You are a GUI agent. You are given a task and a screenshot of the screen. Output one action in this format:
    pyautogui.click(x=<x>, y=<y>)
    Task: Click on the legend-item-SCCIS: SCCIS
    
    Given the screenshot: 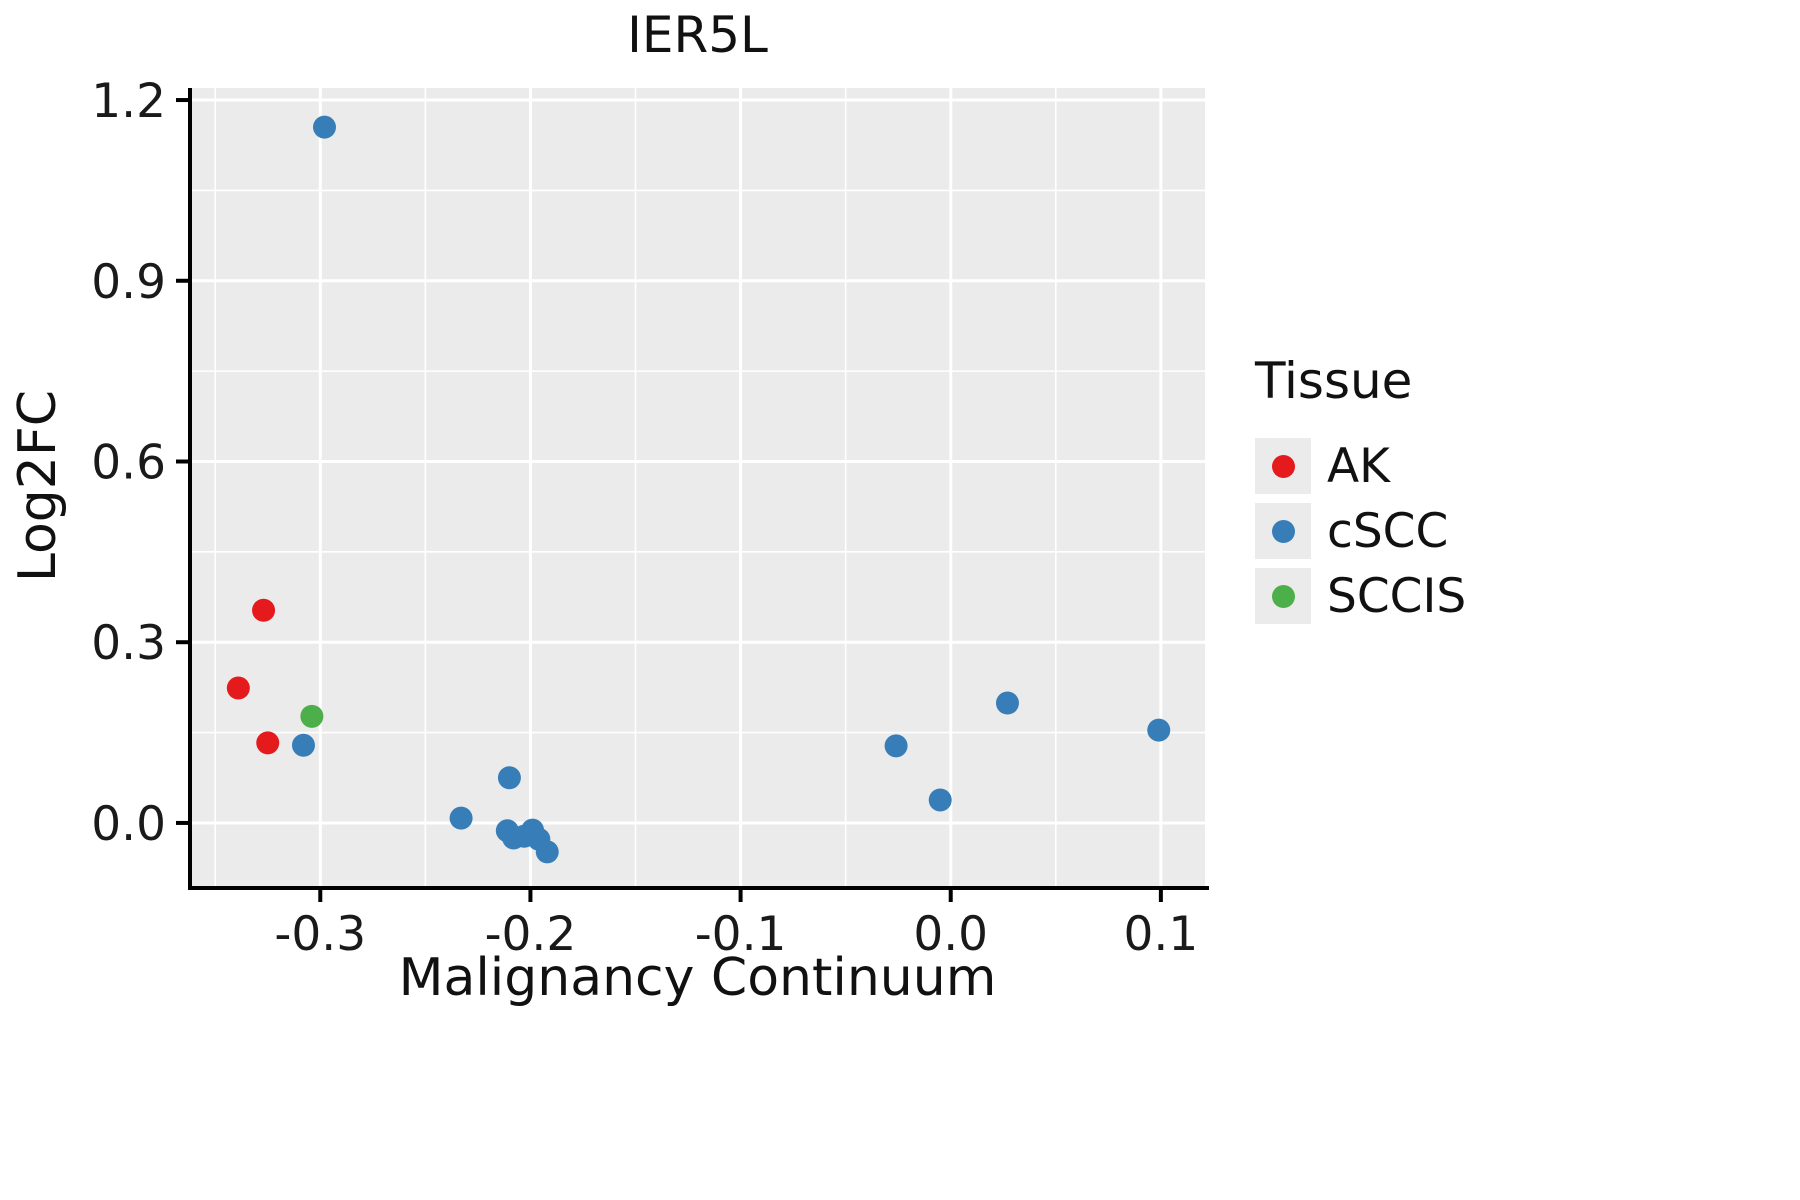 What is the action you would take?
    pyautogui.click(x=1360, y=596)
    